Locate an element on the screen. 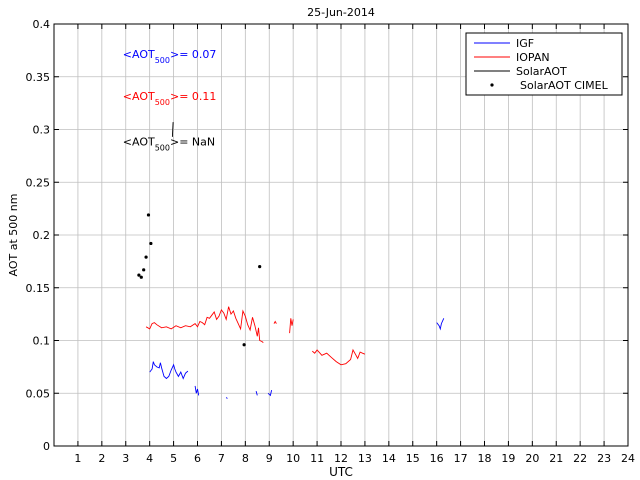 This screenshot has width=640, height=480. x-tick-label: 9 is located at coordinates (269, 458).